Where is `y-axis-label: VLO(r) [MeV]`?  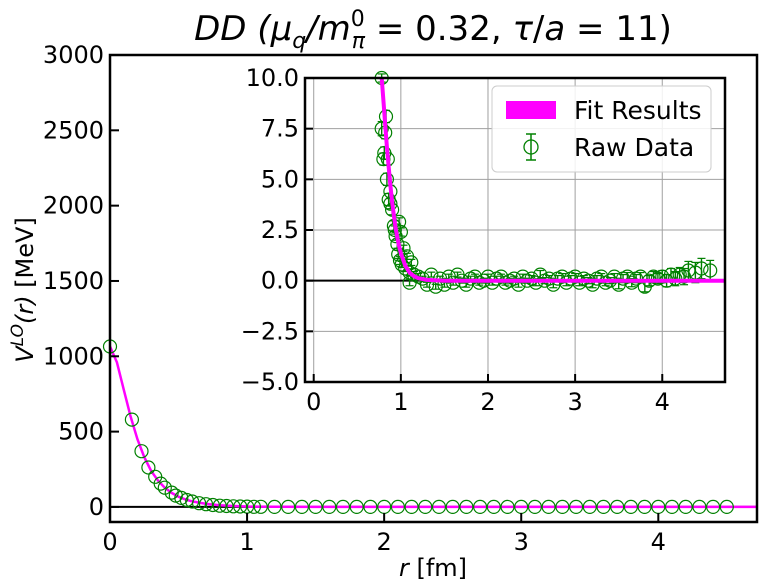 y-axis-label: VLO(r) [MeV] is located at coordinates (23, 290).